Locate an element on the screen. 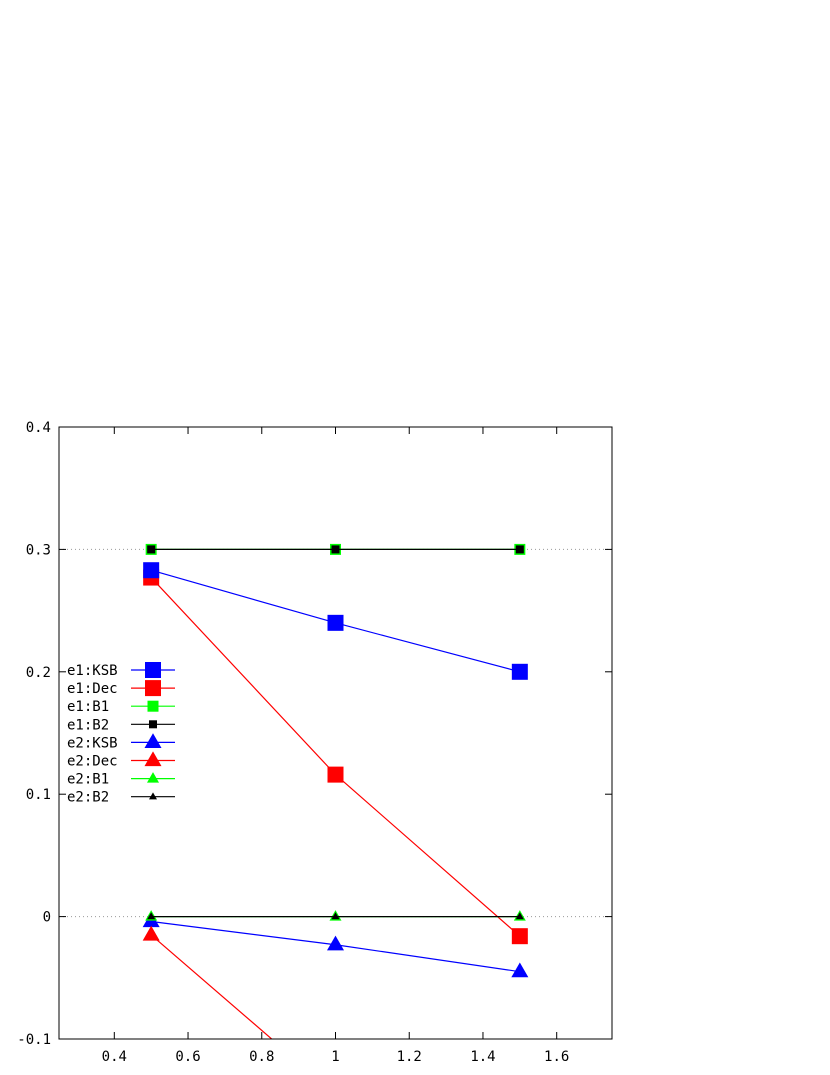  x-tick-label: 1.6 is located at coordinates (556, 1057).